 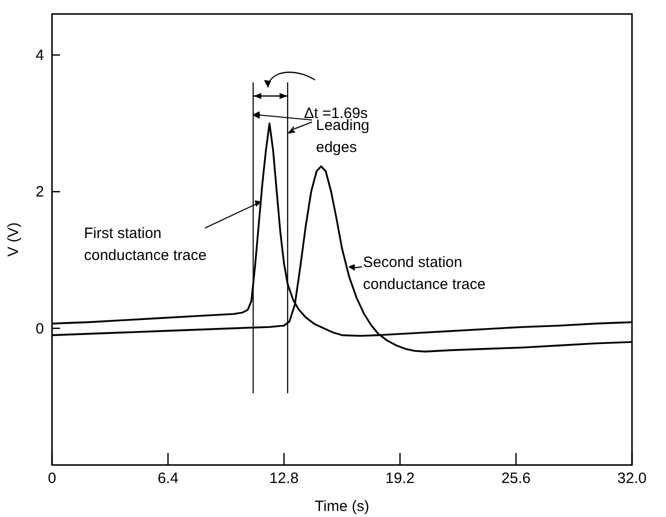 What do you see at coordinates (52, 478) in the screenshot?
I see `x-tick-label: 0` at bounding box center [52, 478].